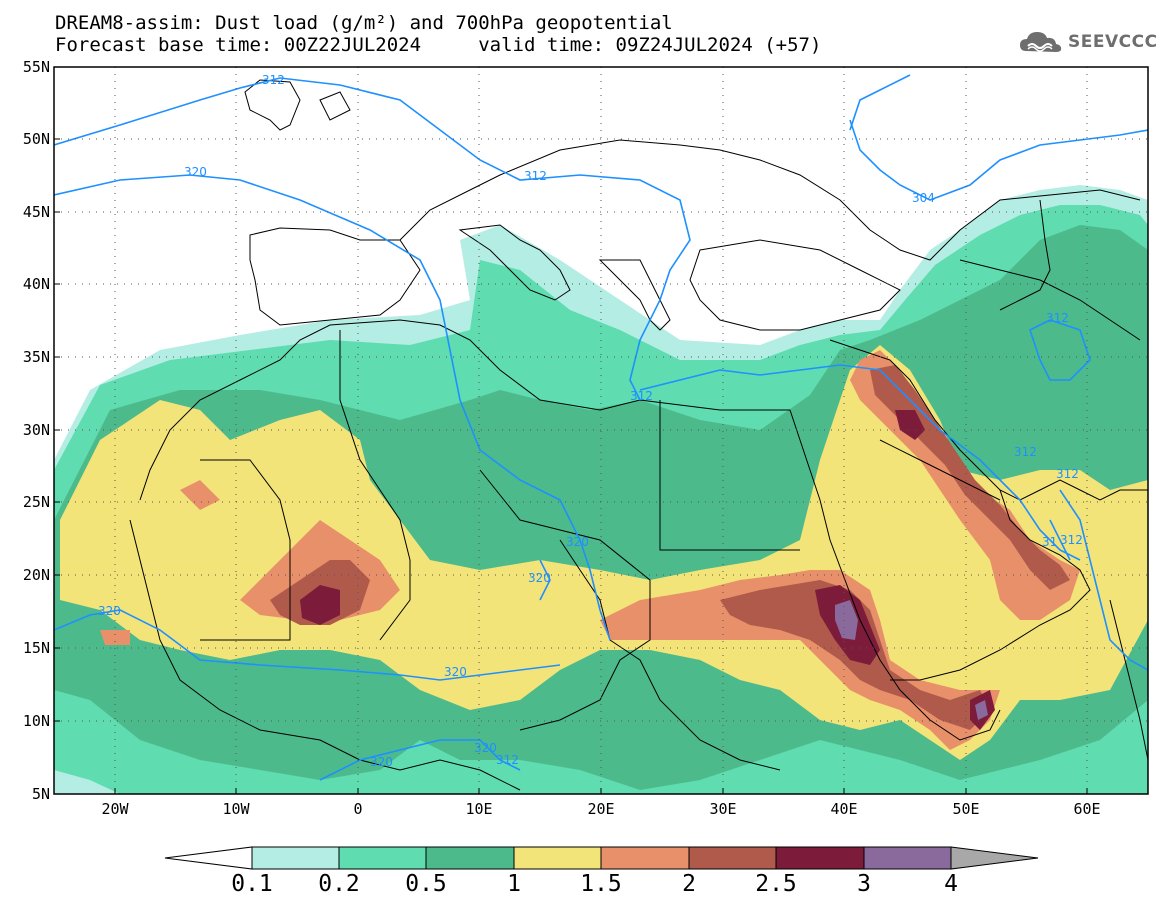  I want to click on colorbar-over-arrow, so click(994, 858).